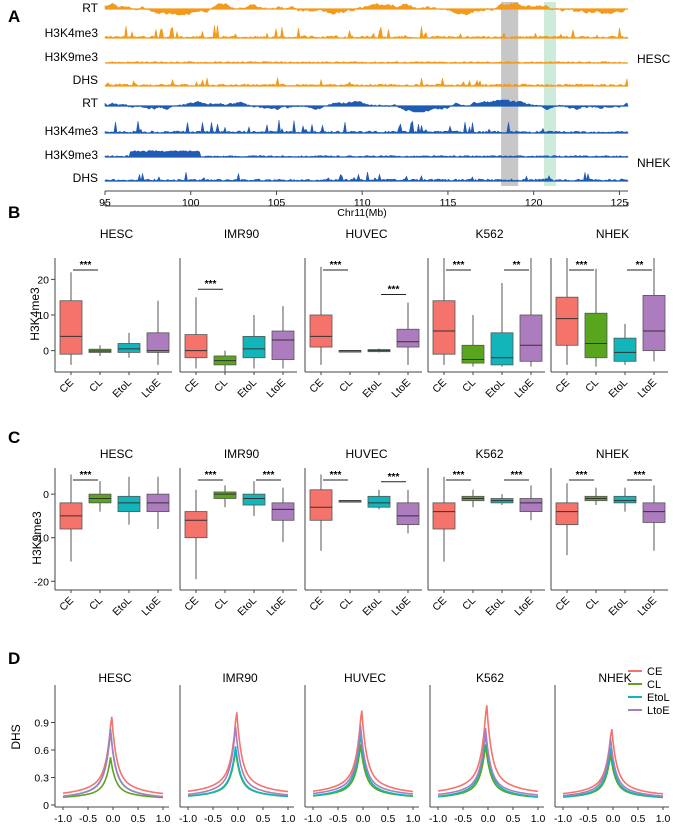 The width and height of the screenshot is (699, 829). What do you see at coordinates (510, 94) in the screenshot?
I see `highlight-region-gray` at bounding box center [510, 94].